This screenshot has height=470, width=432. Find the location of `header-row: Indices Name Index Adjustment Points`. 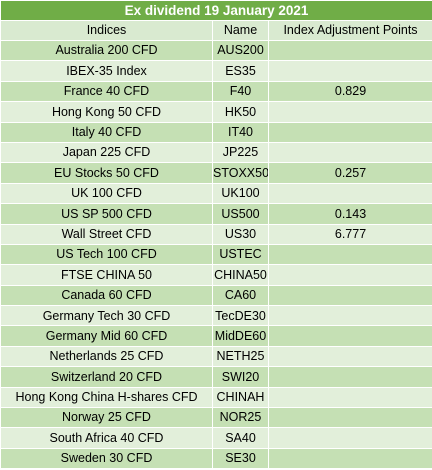

header-row: Indices Name Index Adjustment Points is located at coordinates (216, 30).